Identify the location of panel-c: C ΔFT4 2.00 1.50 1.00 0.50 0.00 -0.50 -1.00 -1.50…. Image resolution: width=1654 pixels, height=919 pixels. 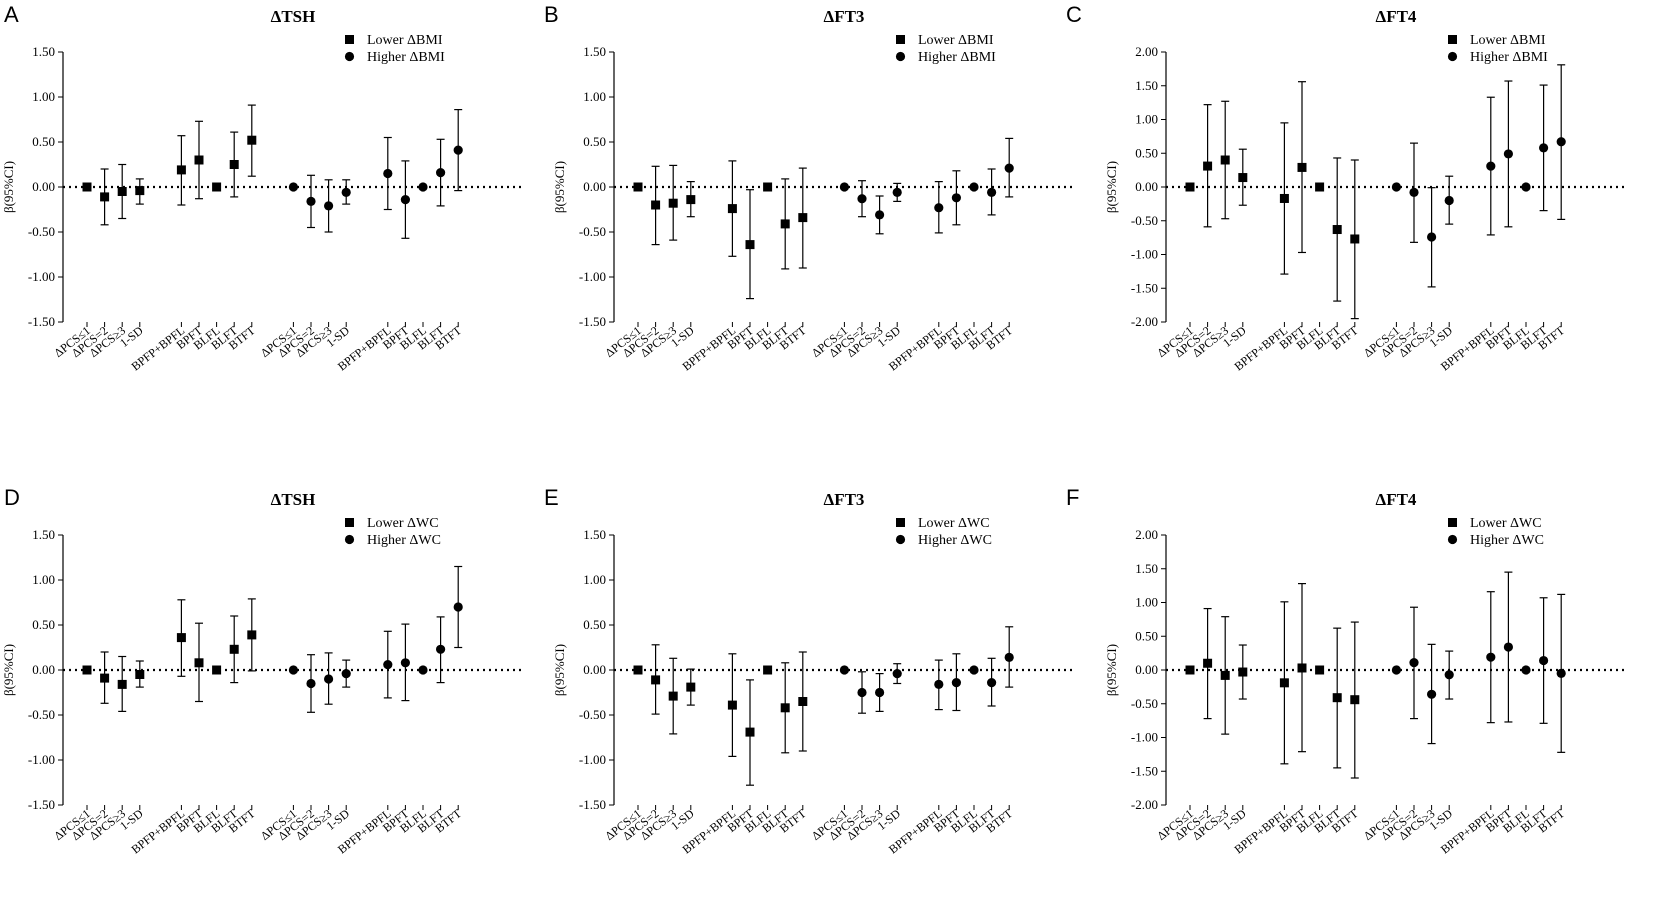
(1346, 187).